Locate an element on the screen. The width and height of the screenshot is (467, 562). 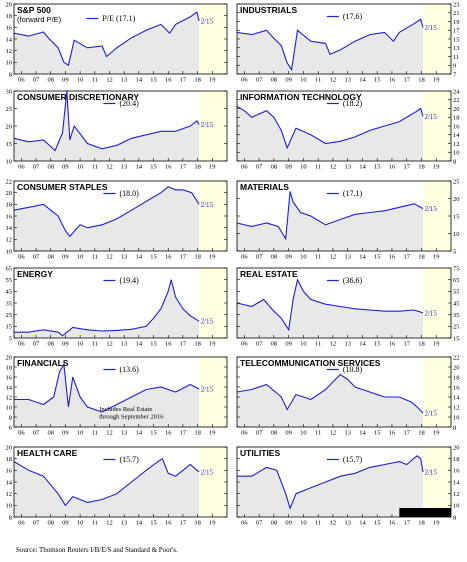
panel-title: REAL ESTATE is located at coordinates (269, 274).